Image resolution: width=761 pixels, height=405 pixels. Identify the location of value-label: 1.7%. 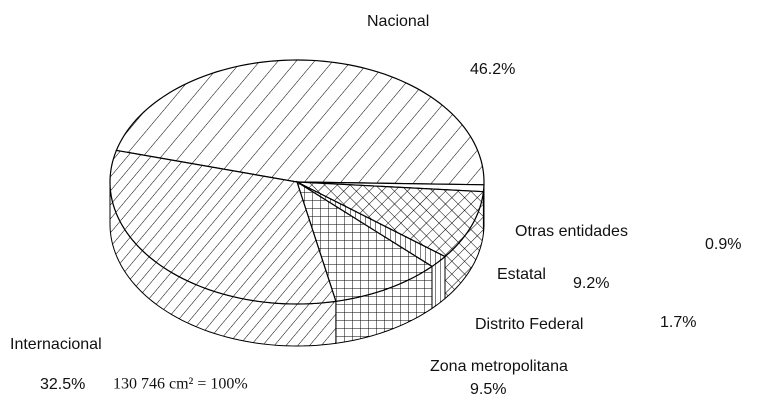
(678, 322).